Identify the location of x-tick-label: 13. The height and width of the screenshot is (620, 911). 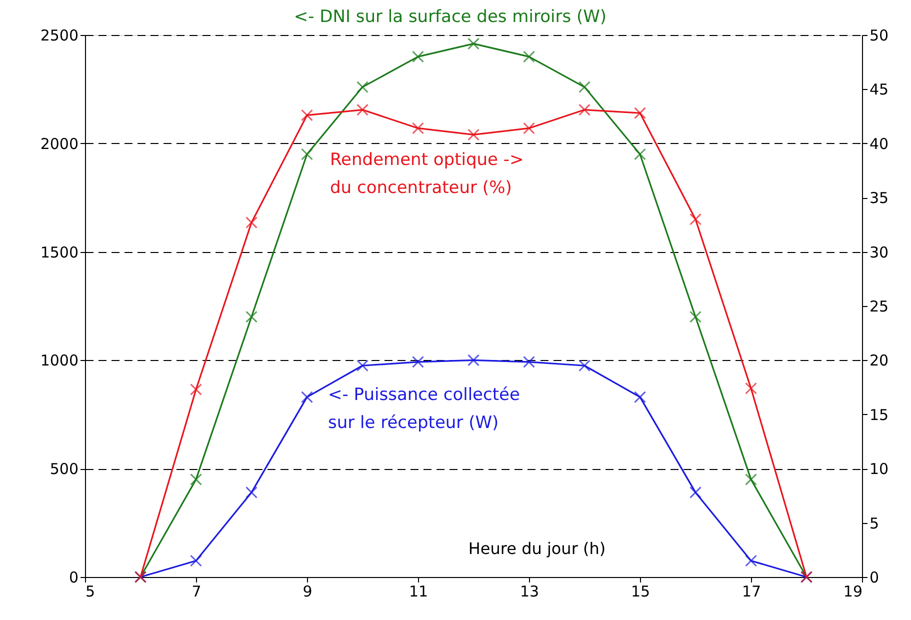
(530, 591).